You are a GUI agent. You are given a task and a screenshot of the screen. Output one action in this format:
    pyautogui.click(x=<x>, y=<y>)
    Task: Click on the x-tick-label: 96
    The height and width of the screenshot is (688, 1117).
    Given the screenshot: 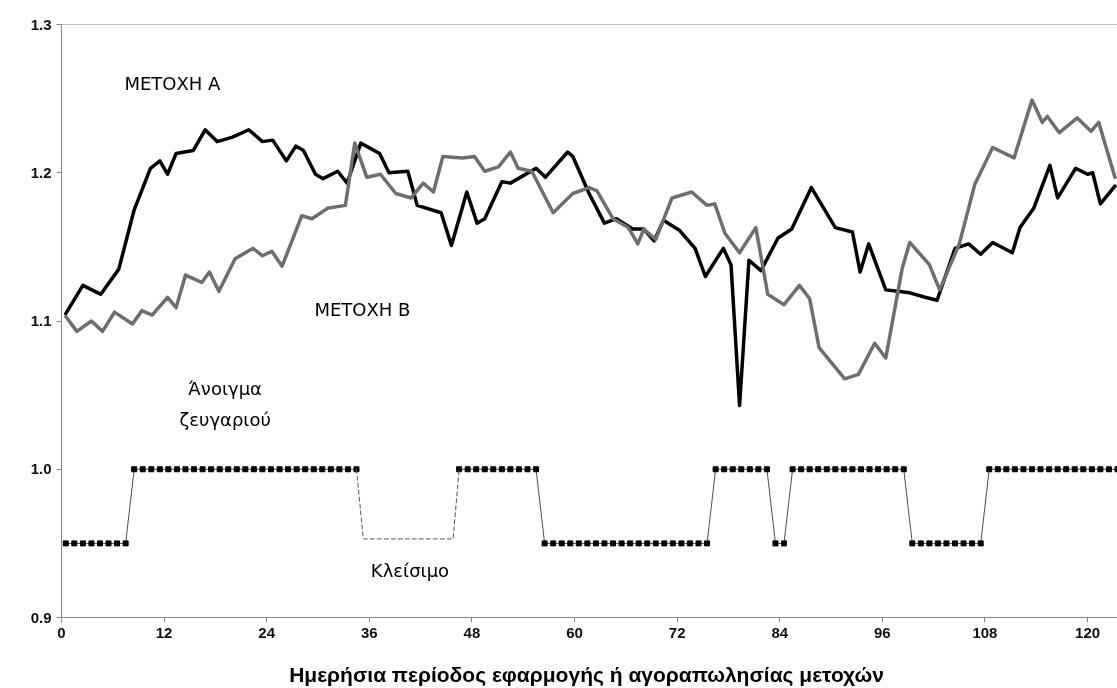 What is the action you would take?
    pyautogui.click(x=882, y=632)
    